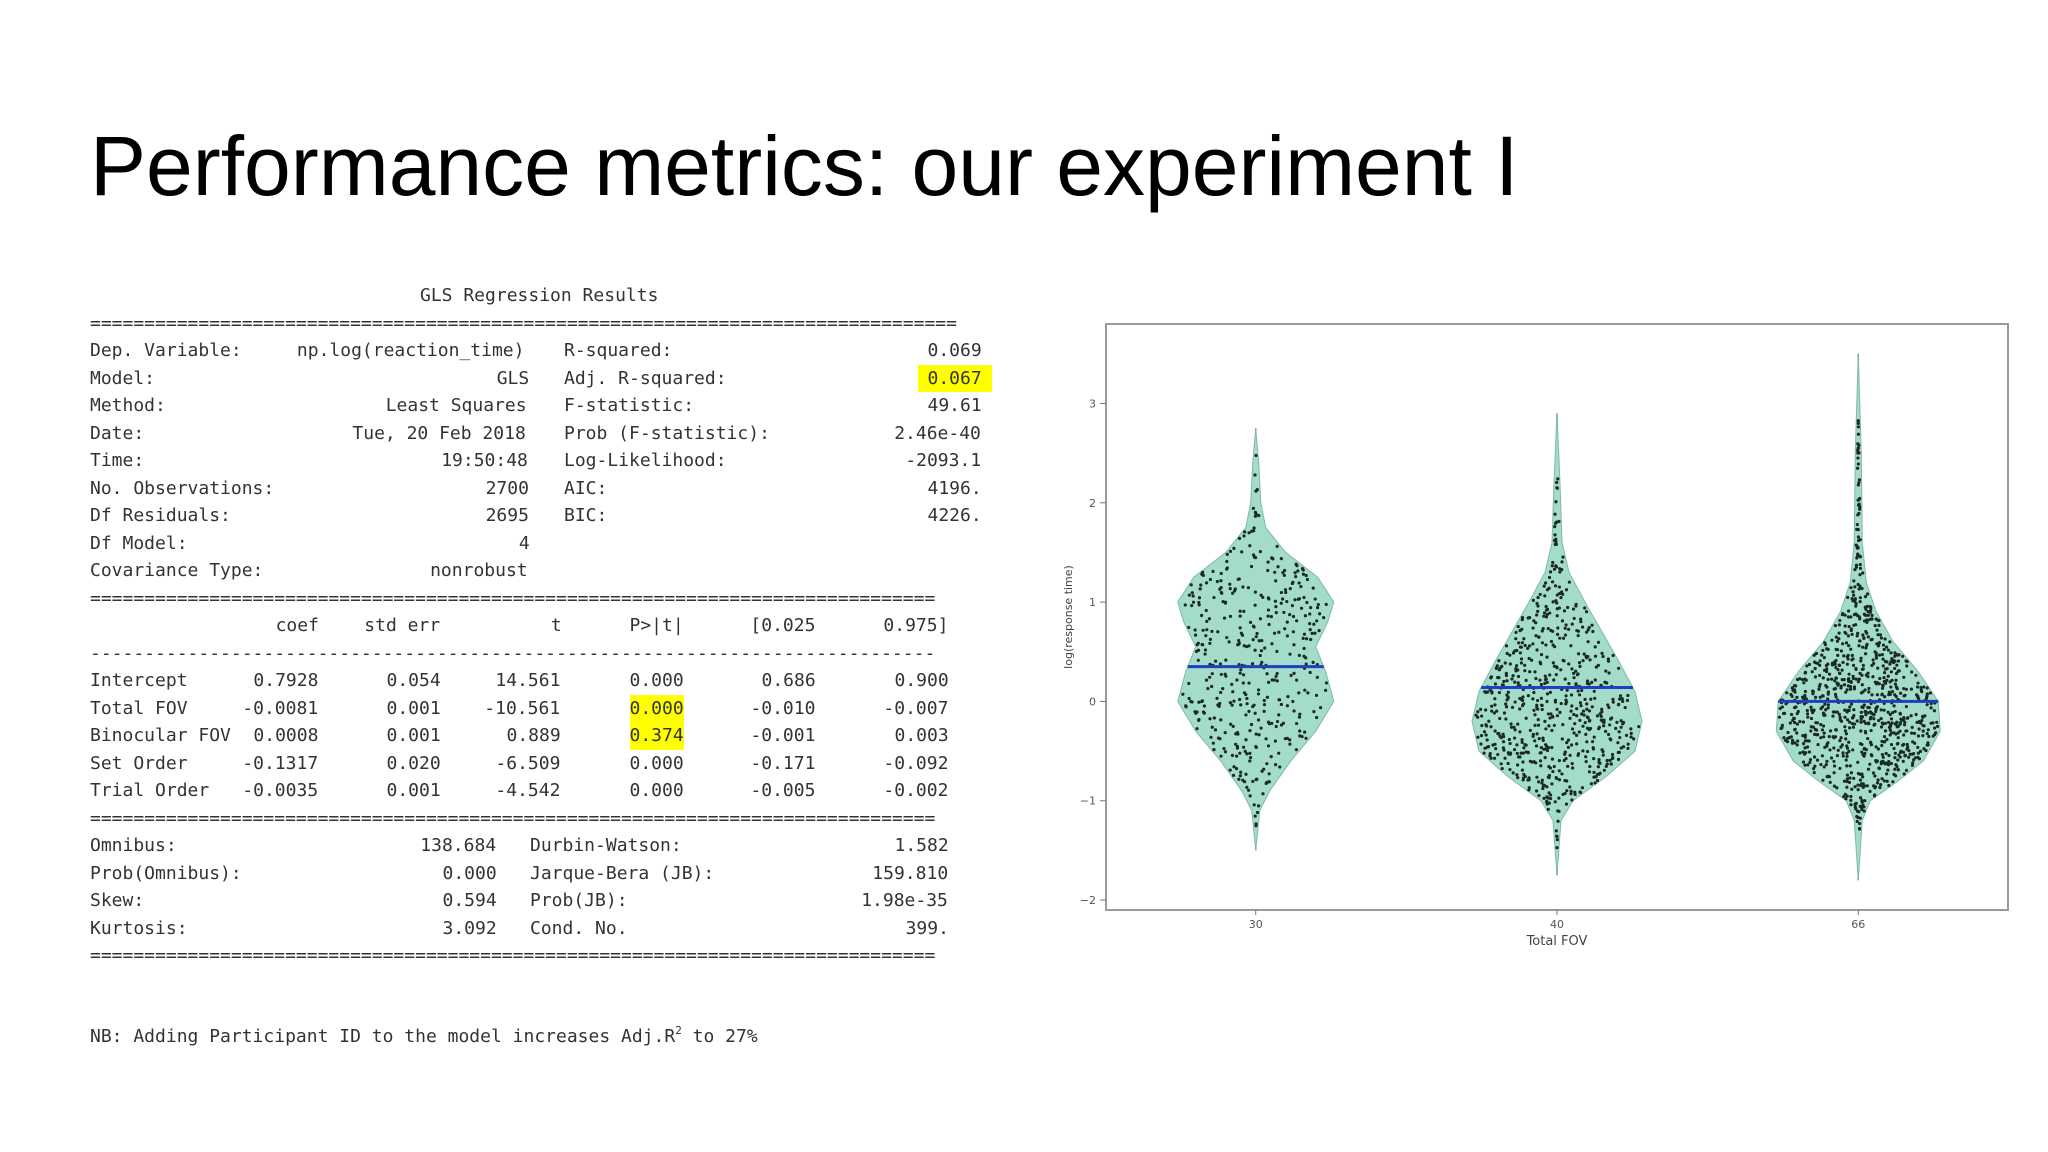 This screenshot has height=1152, width=2048. Describe the element at coordinates (413, 790) in the screenshot. I see `coef-value: 0.001` at that location.